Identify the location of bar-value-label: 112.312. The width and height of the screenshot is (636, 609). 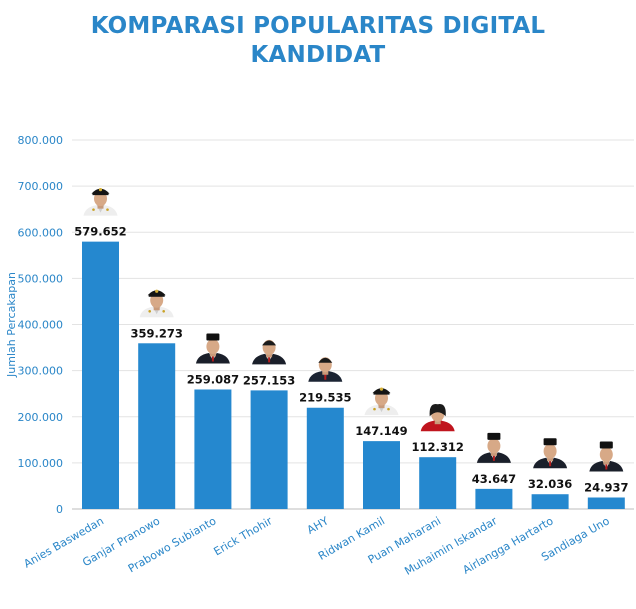
(438, 447).